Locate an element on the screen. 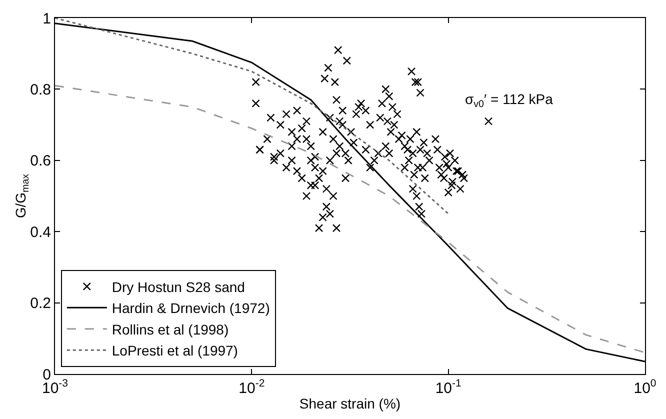 Image resolution: width=666 pixels, height=419 pixels. x-axis-title: Shear strain (%) is located at coordinates (350, 403).